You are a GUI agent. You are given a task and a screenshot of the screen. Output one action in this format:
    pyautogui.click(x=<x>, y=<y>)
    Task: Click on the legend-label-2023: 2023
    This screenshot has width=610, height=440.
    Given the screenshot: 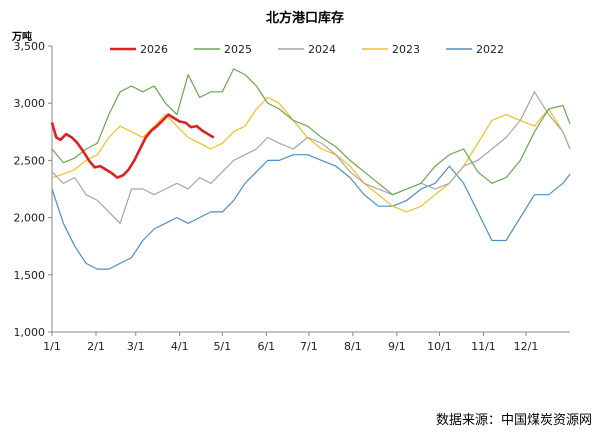 What is the action you would take?
    pyautogui.click(x=406, y=49)
    